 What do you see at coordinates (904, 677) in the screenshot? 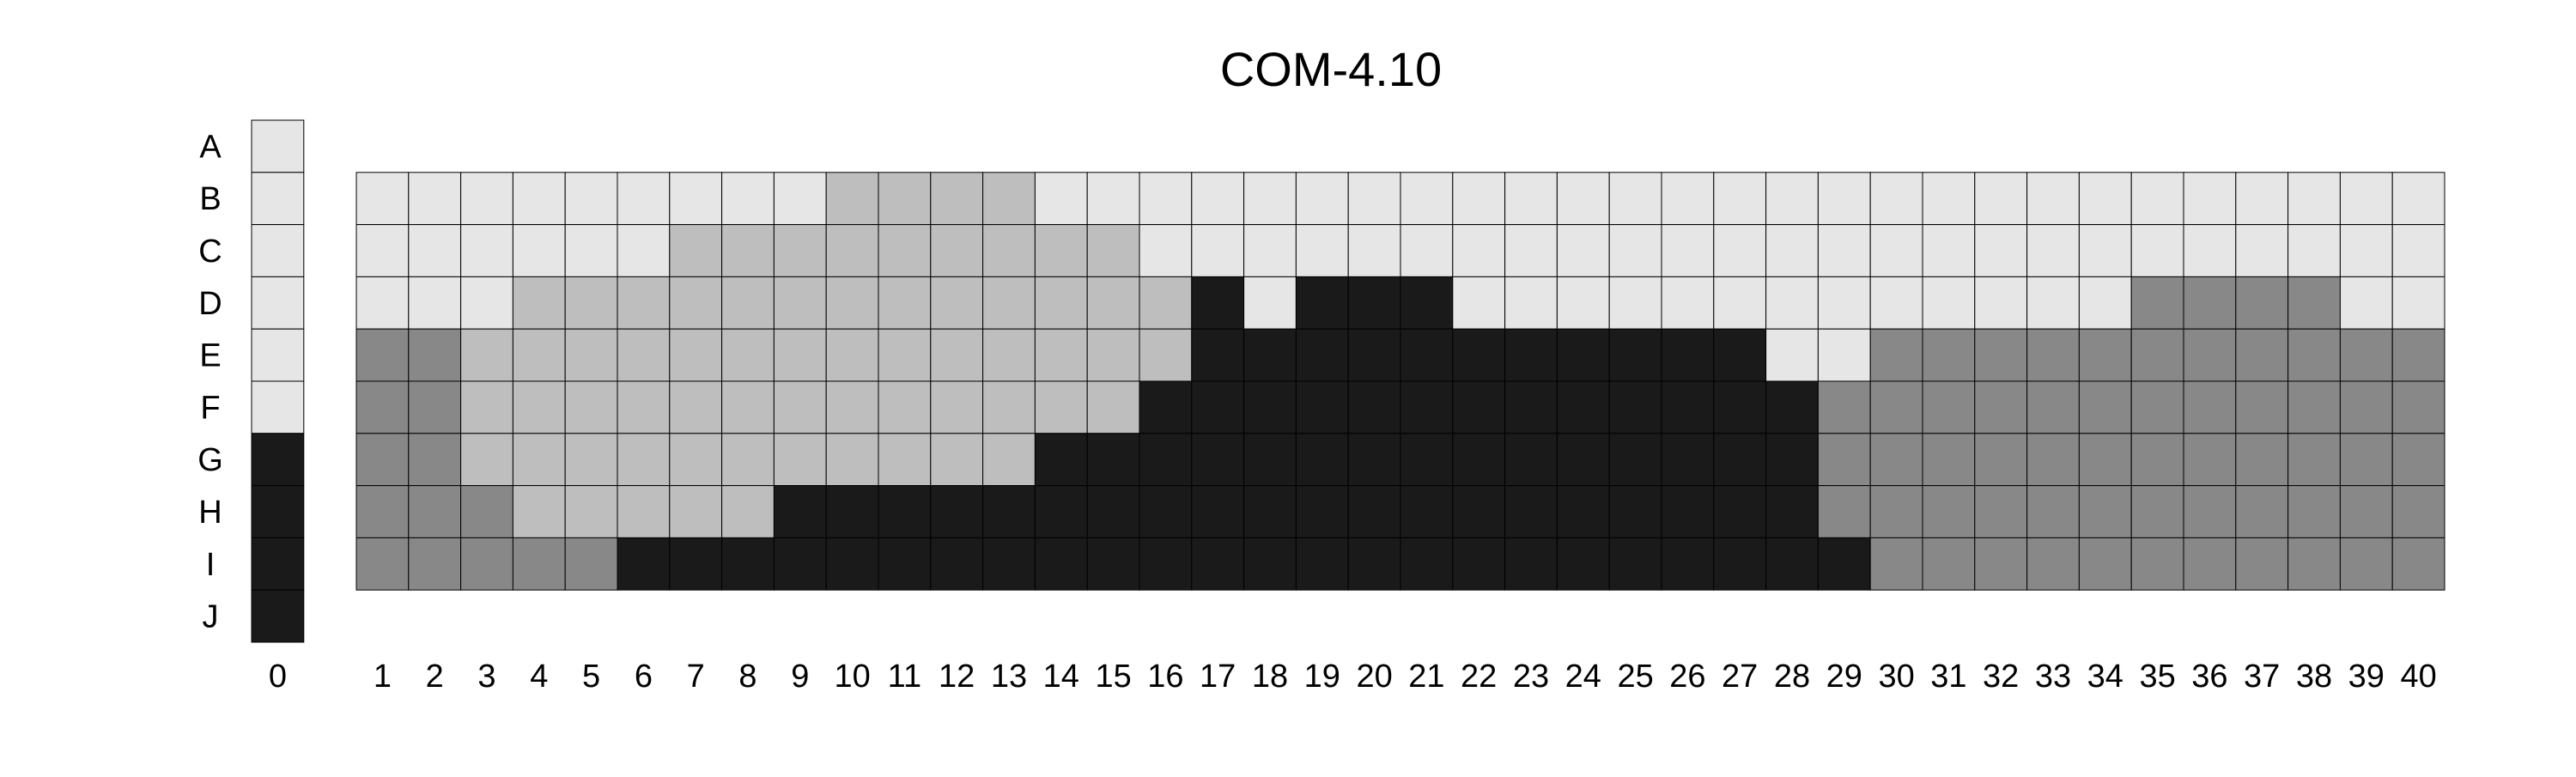
I see `column-label-11: 11` at bounding box center [904, 677].